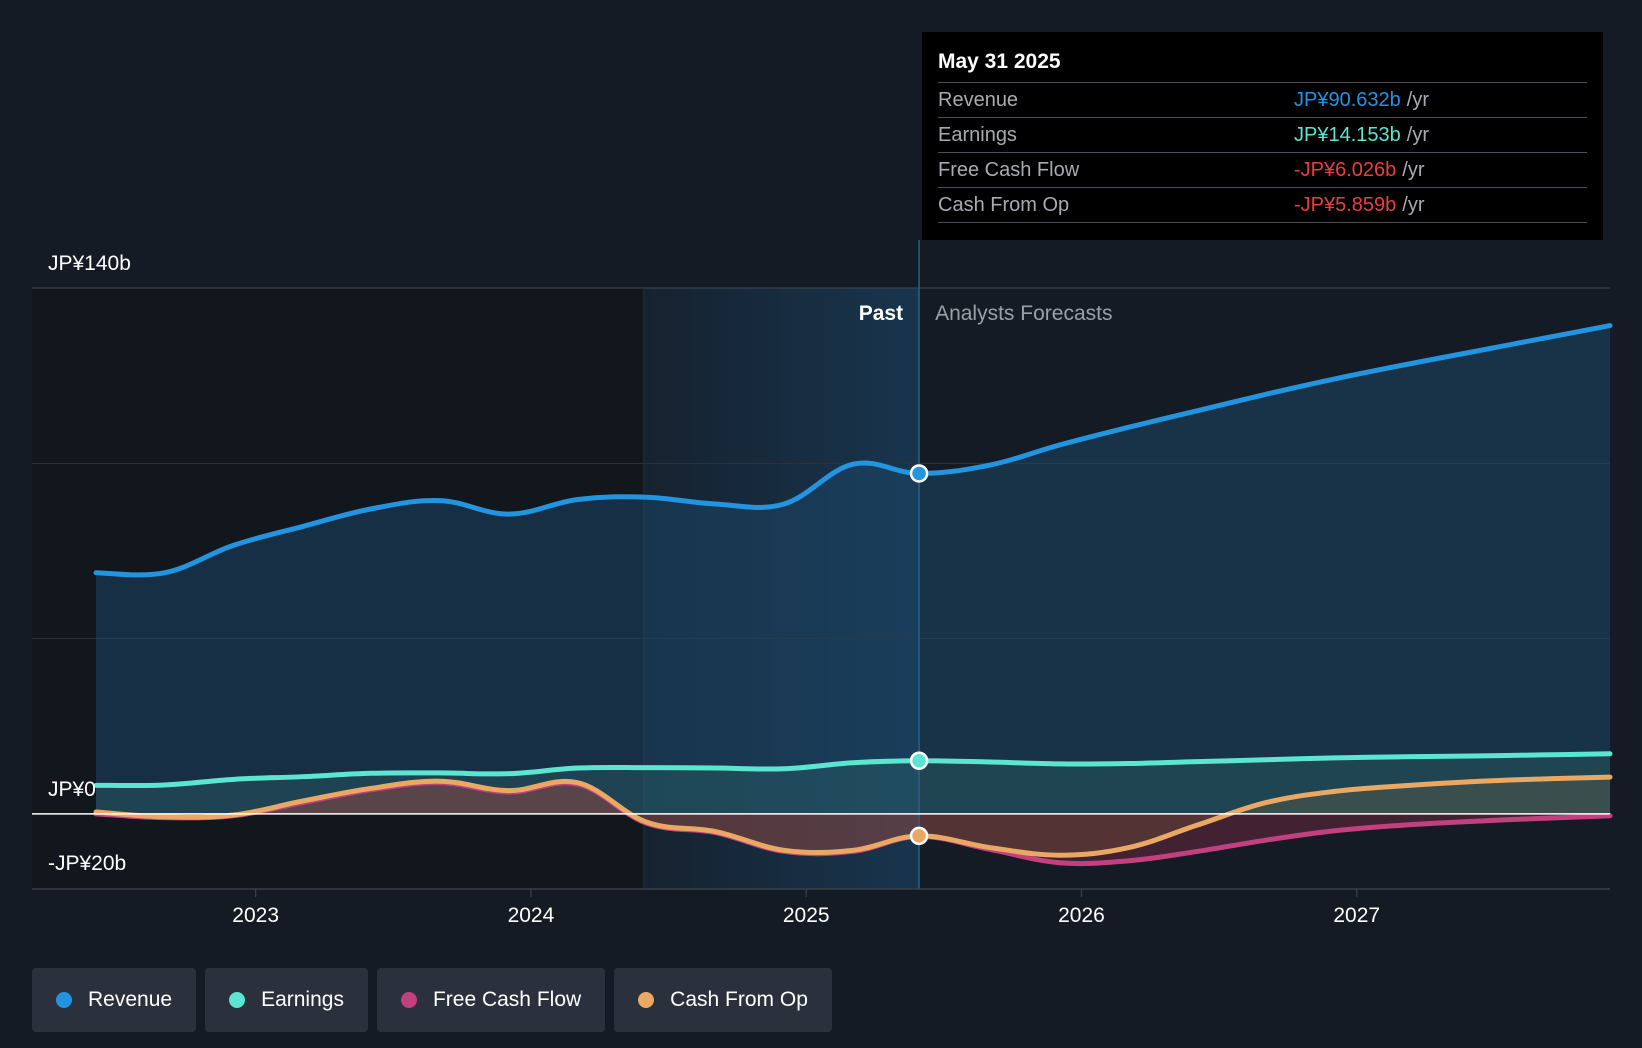  Describe the element at coordinates (531, 915) in the screenshot. I see `x-tick-label: 2024` at that location.